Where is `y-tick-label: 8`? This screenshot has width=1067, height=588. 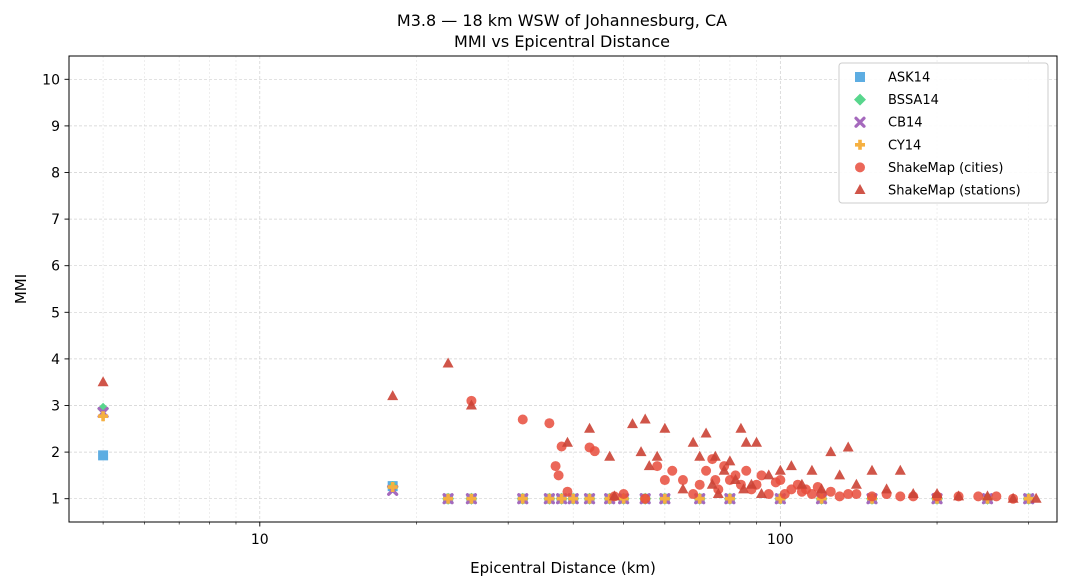 y-tick-label: 8 is located at coordinates (55, 174).